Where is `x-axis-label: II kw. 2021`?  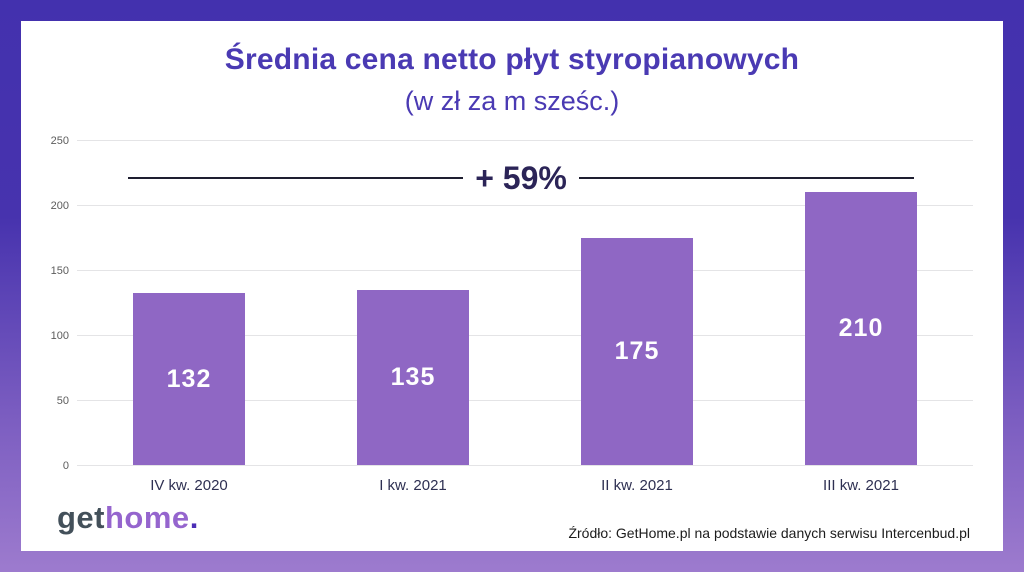 x-axis-label: II kw. 2021 is located at coordinates (637, 485).